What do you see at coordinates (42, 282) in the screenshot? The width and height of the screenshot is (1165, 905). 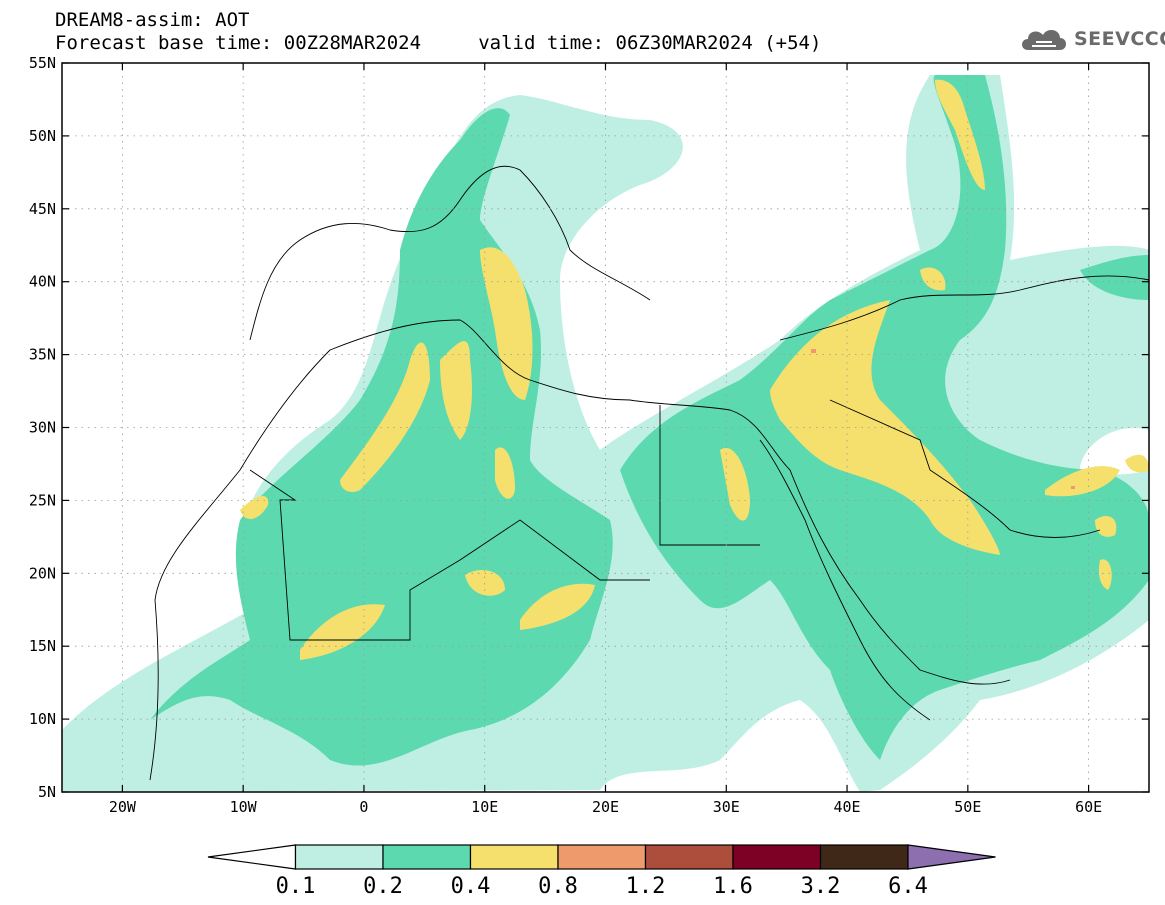 I see `lat-tick-label: 40N` at bounding box center [42, 282].